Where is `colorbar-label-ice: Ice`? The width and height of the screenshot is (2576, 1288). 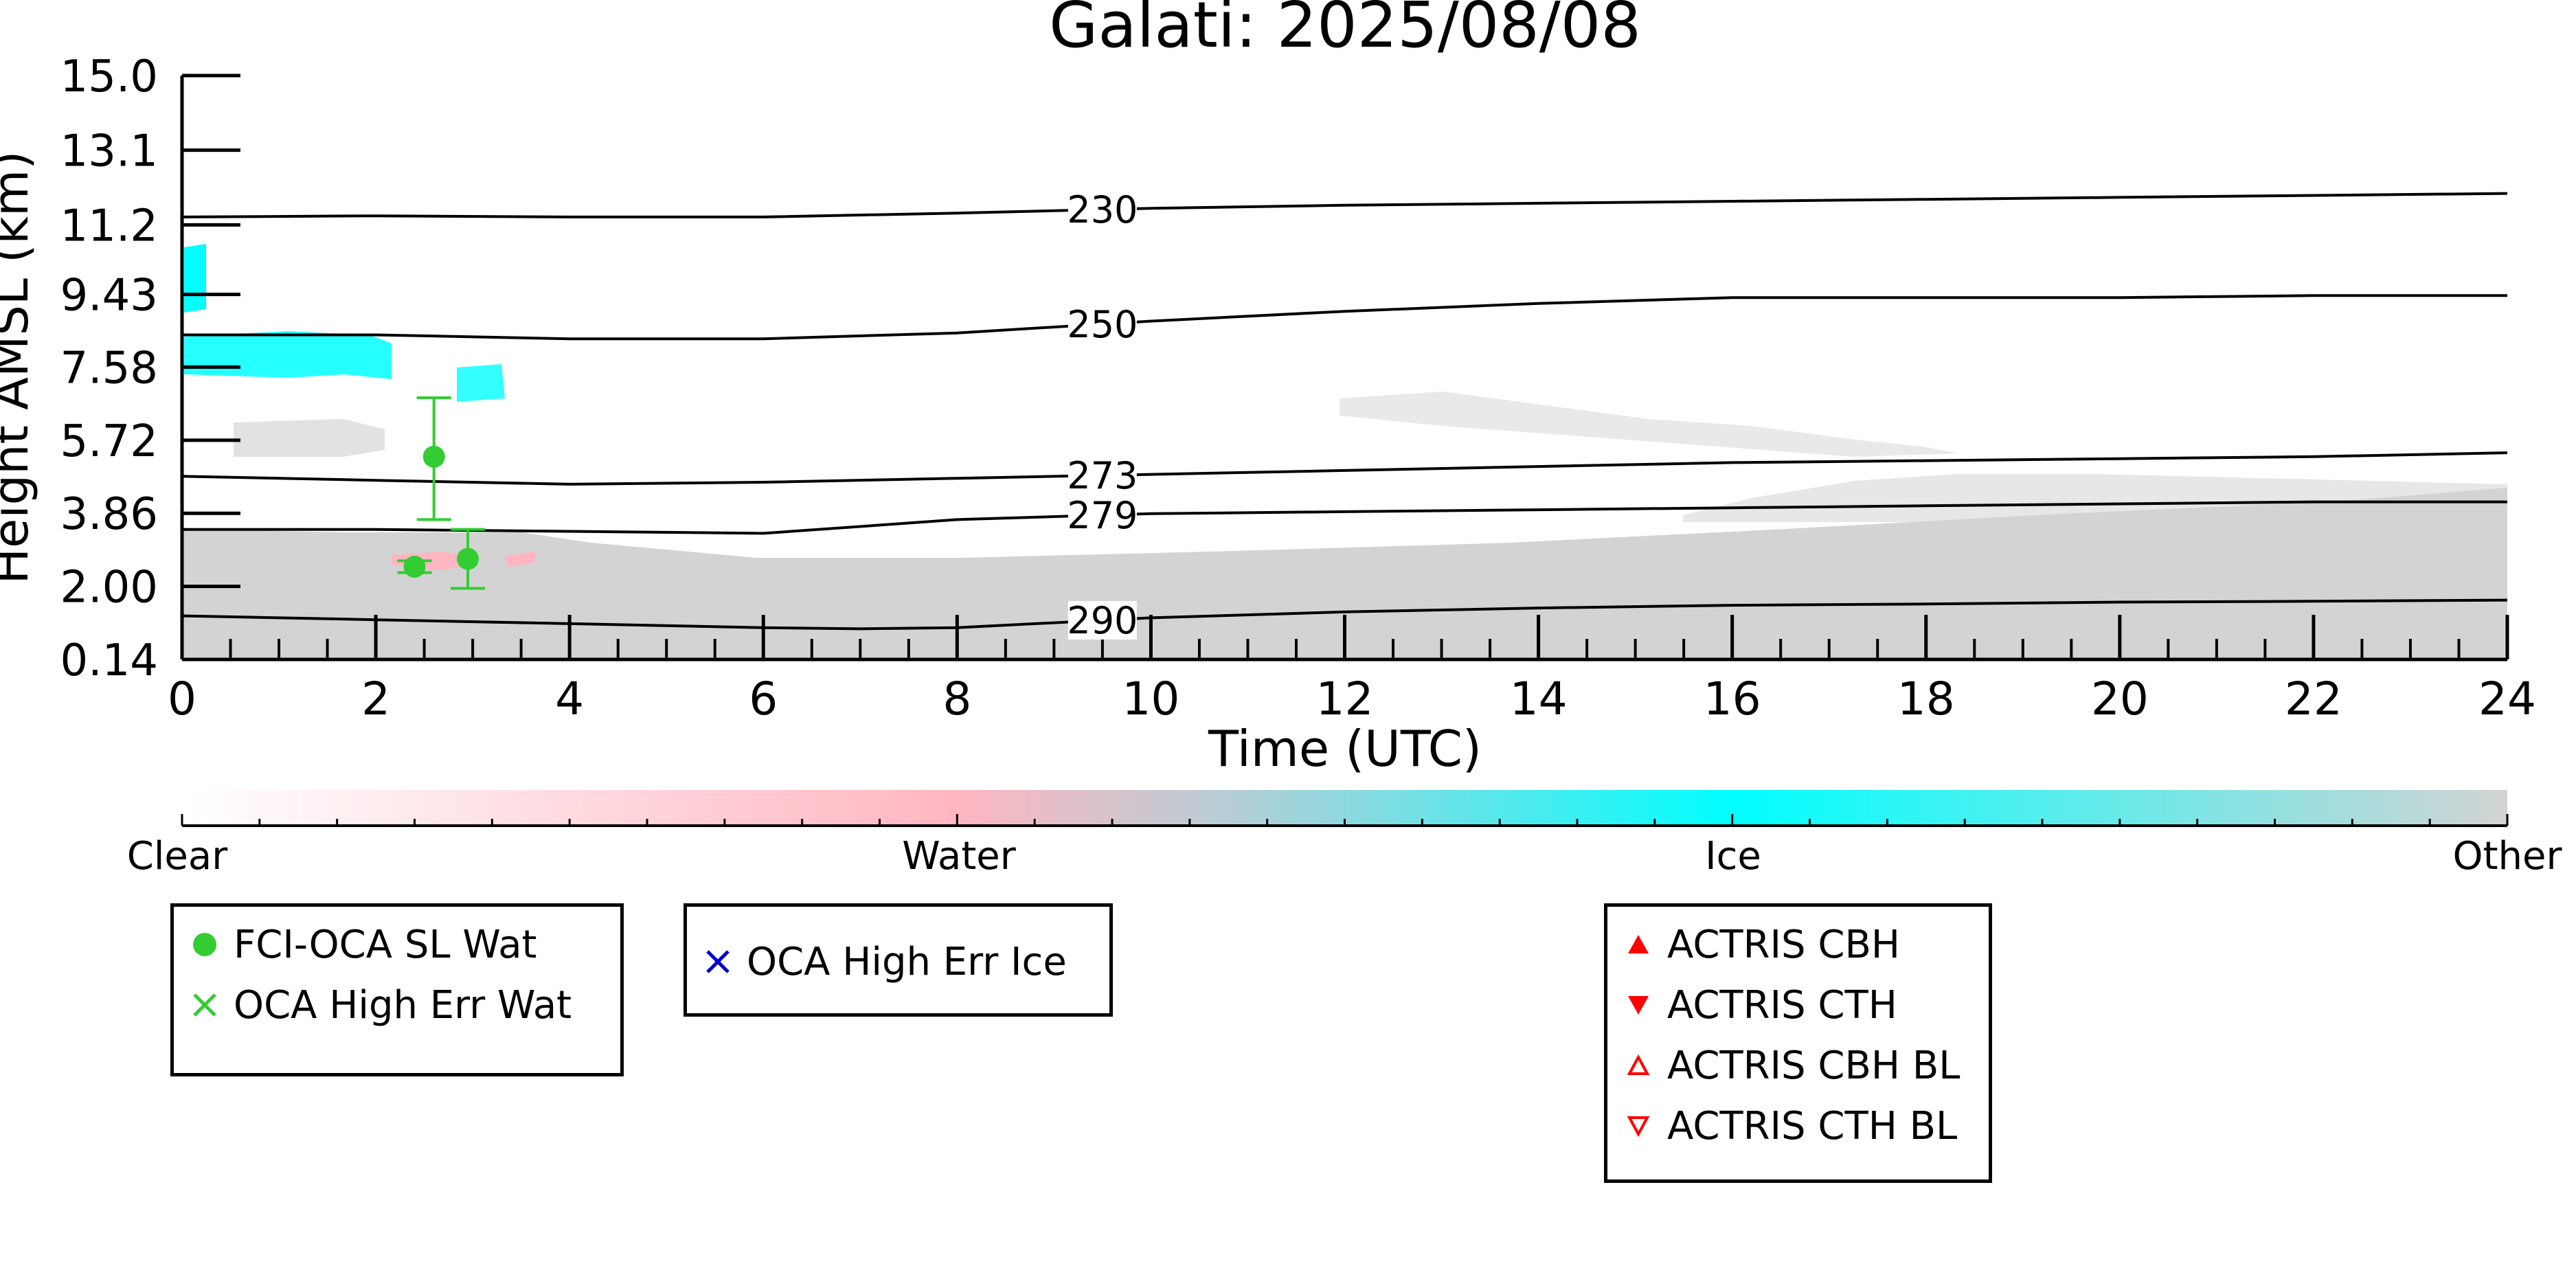 colorbar-label-ice: Ice is located at coordinates (1733, 856).